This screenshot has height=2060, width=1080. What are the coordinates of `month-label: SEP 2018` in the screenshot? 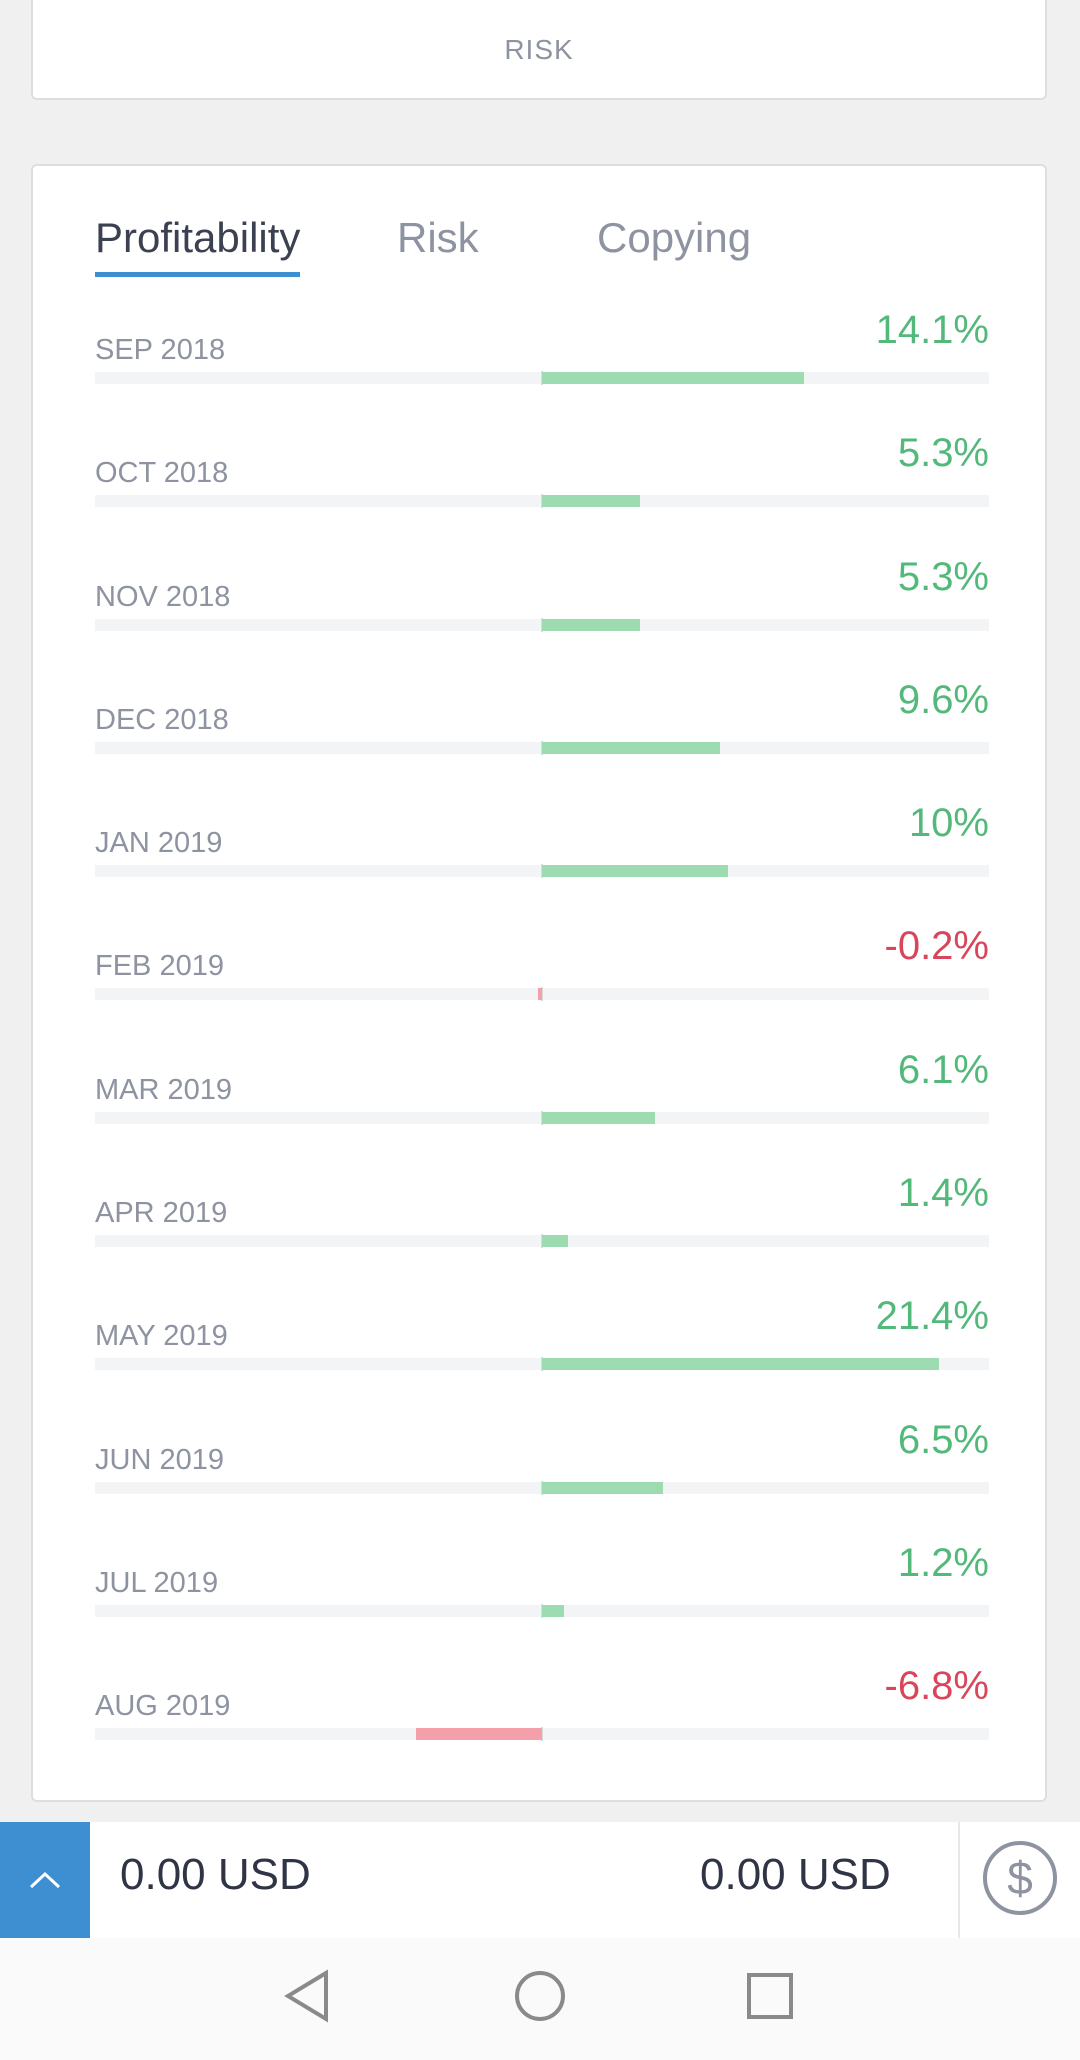 It's located at (160, 350).